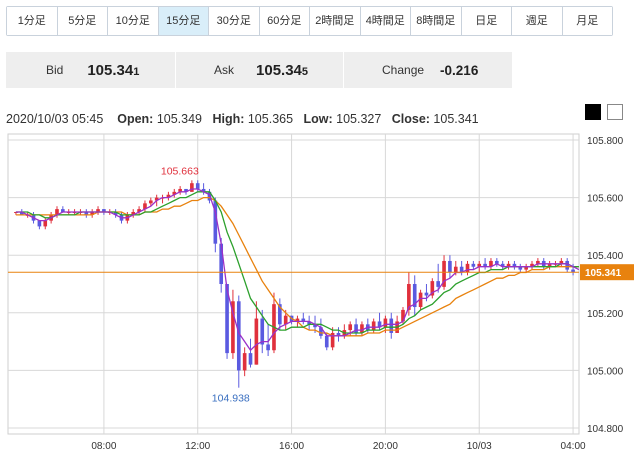 The image size is (640, 455). What do you see at coordinates (55, 119) in the screenshot?
I see `ohlc-datetime: 2020/10/03 05:45` at bounding box center [55, 119].